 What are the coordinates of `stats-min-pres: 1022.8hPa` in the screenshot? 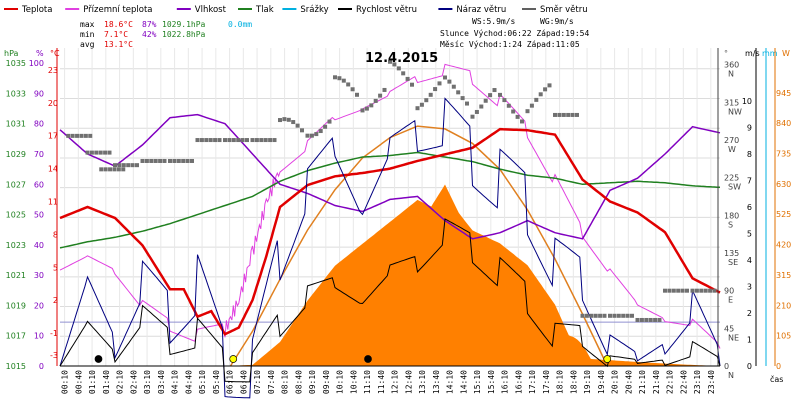 It's located at (184, 34).